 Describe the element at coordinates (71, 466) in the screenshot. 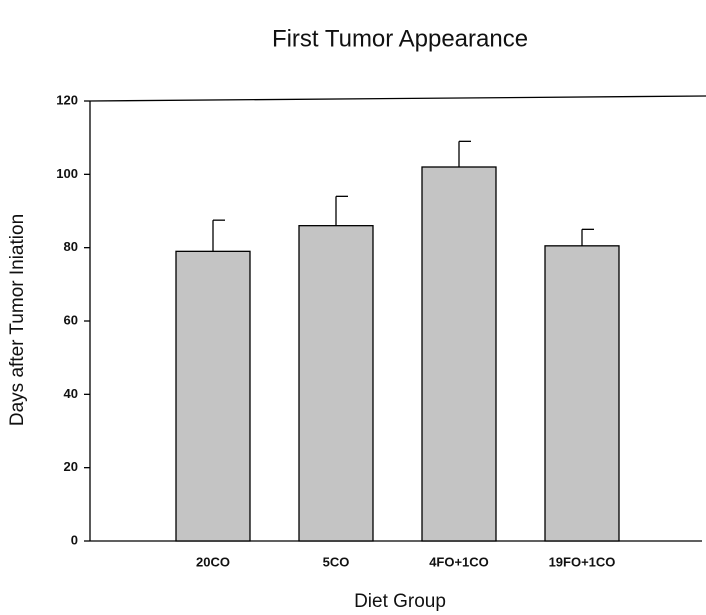

I see `y-tick-label: 20` at that location.